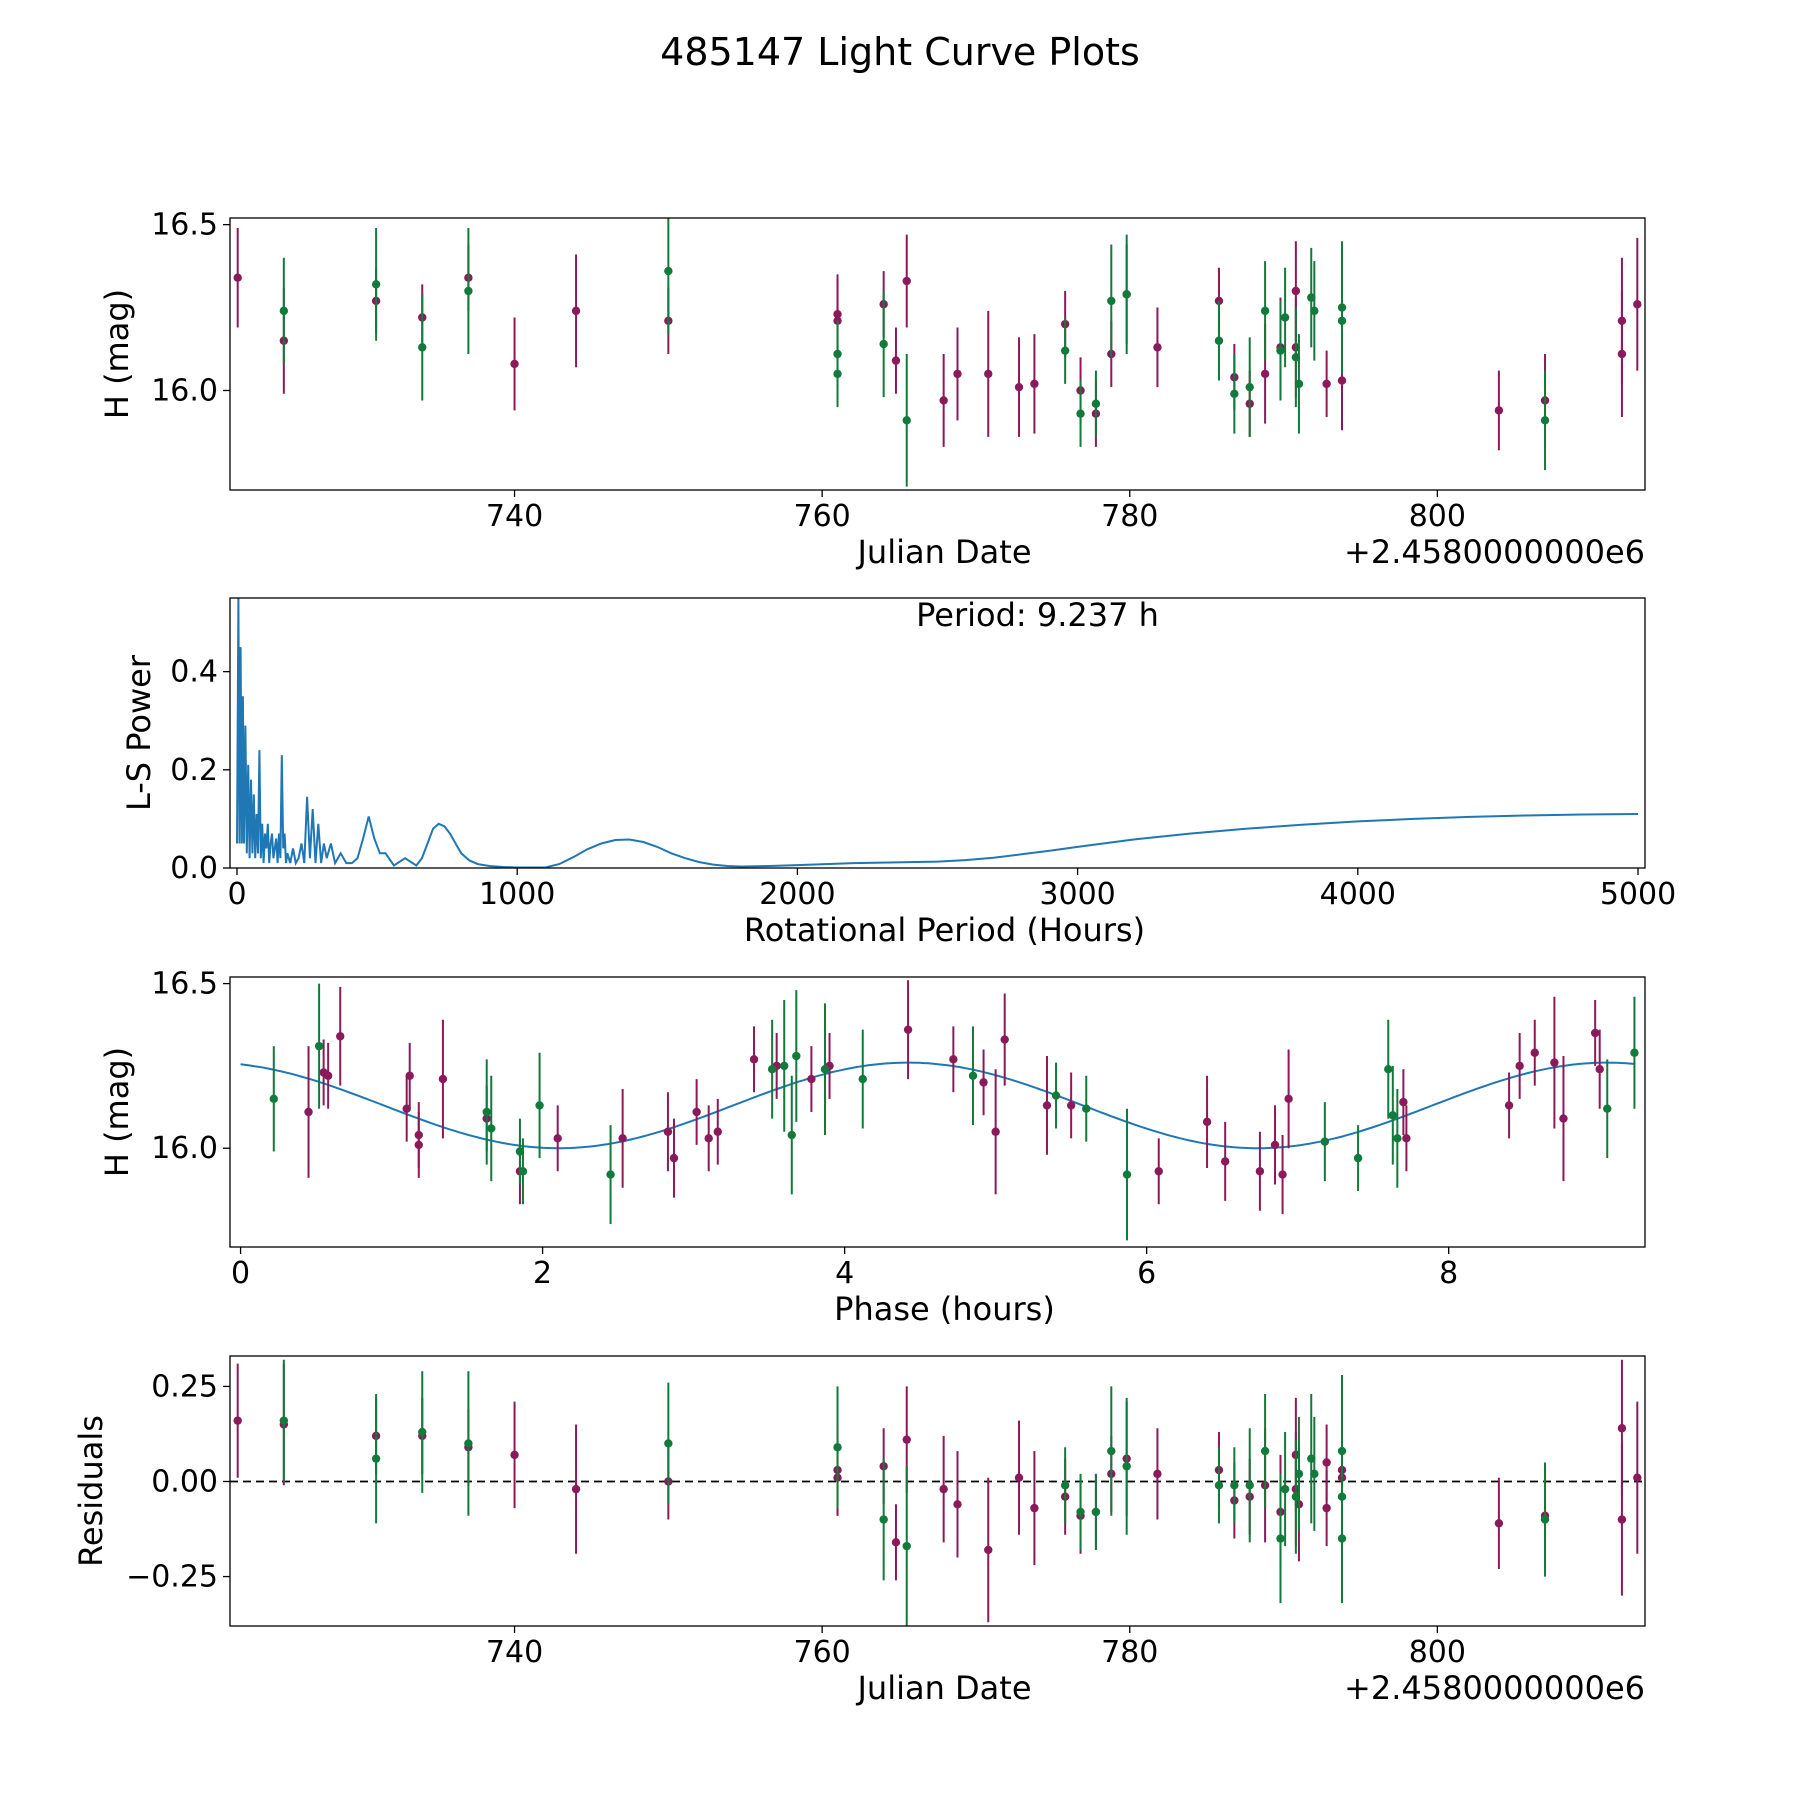 The image size is (1800, 1800). I want to click on x-tick-label: 1000, so click(517, 894).